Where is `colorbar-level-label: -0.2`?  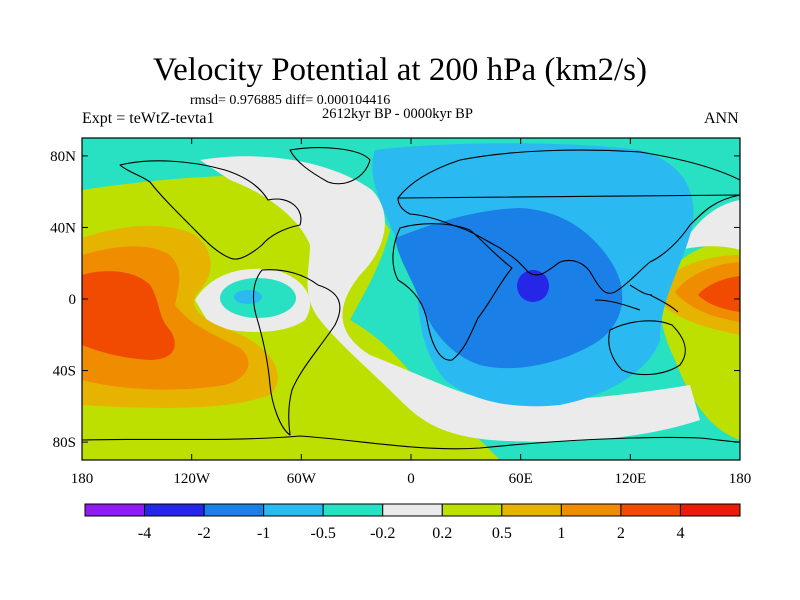
colorbar-level-label: -0.2 is located at coordinates (382, 533).